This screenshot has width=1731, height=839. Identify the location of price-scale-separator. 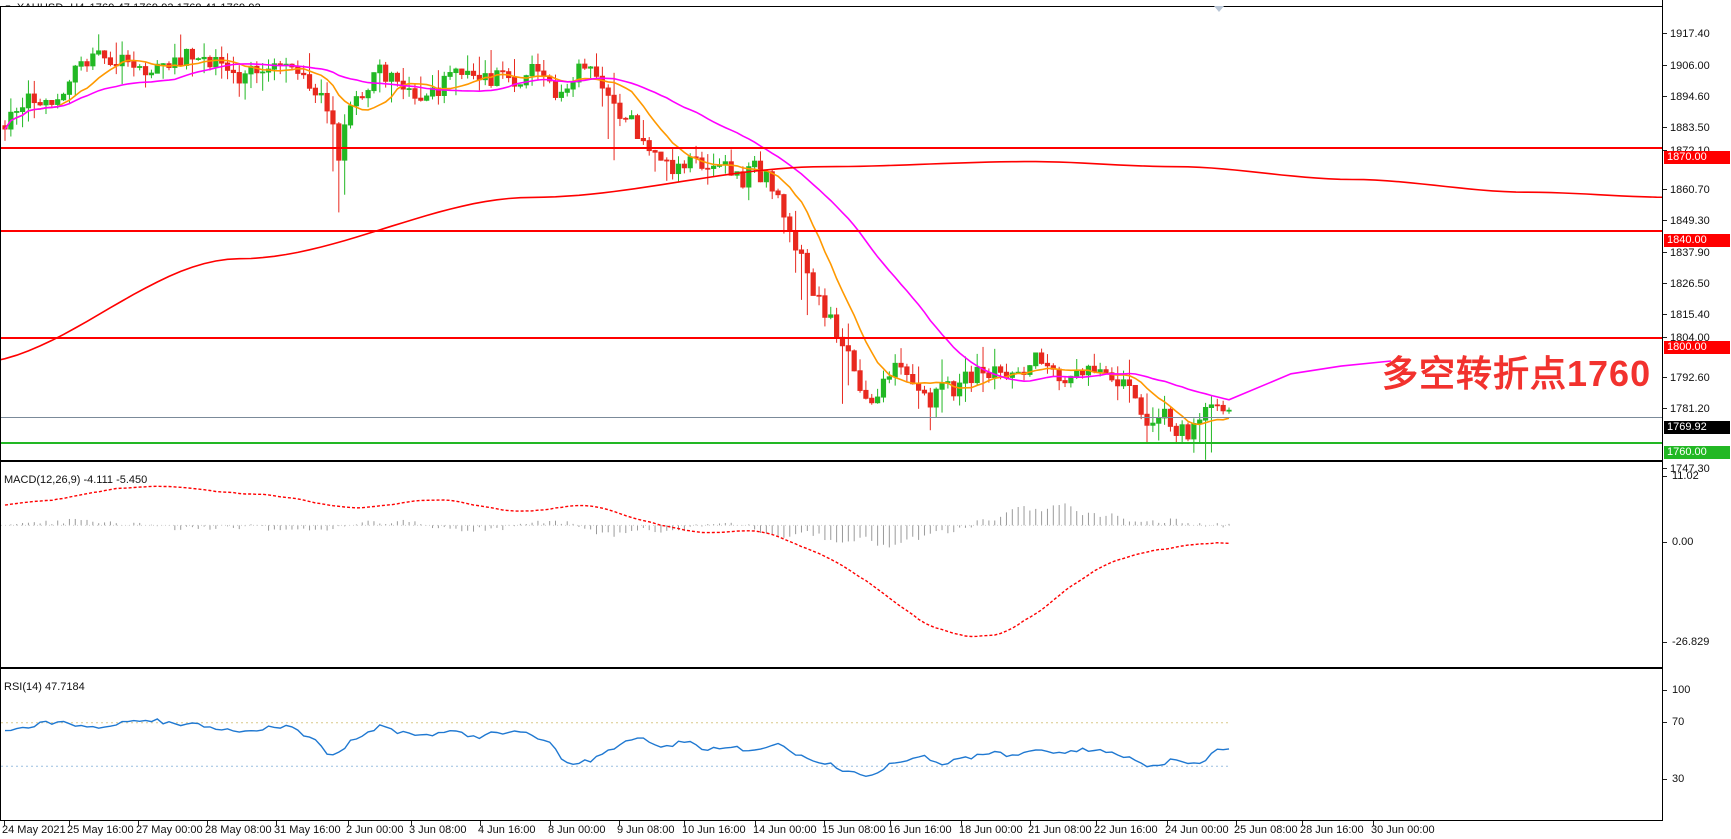
(1662, 410).